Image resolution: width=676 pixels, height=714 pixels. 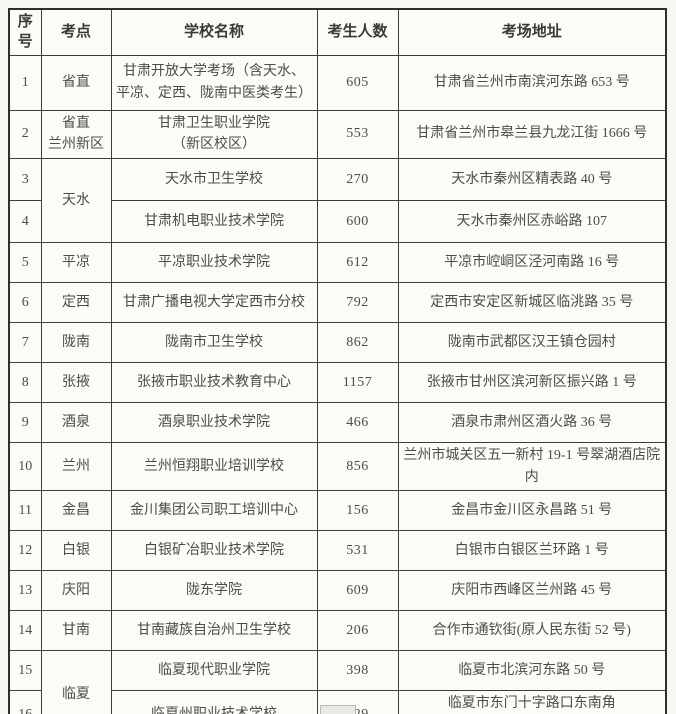 I want to click on cell-serial: 8, so click(x=25, y=382).